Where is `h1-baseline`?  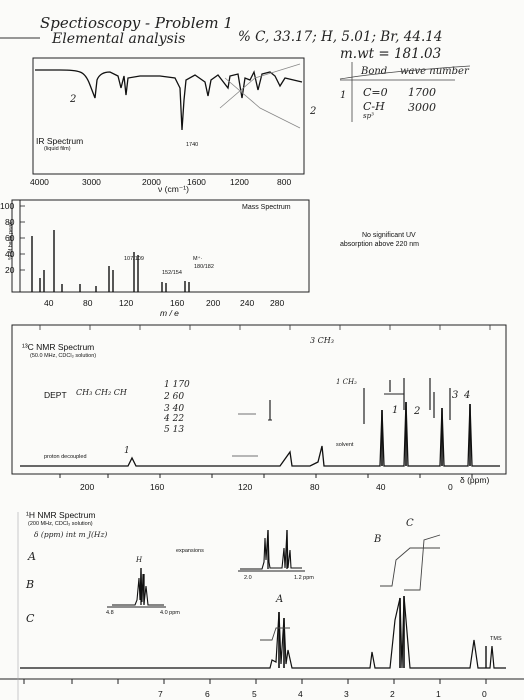 h1-baseline is located at coordinates (263, 632).